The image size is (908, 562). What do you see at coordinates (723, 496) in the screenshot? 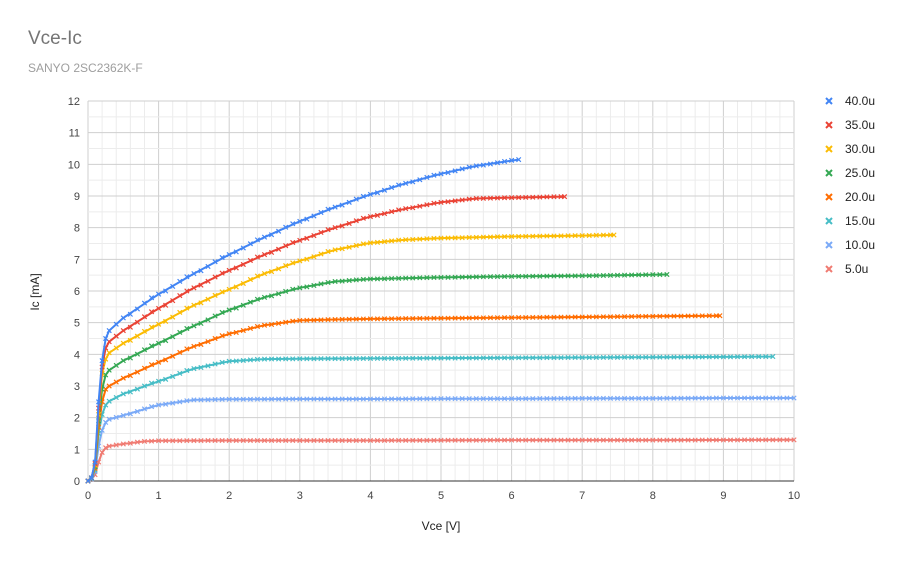
I see `x-tick-label: 9` at bounding box center [723, 496].